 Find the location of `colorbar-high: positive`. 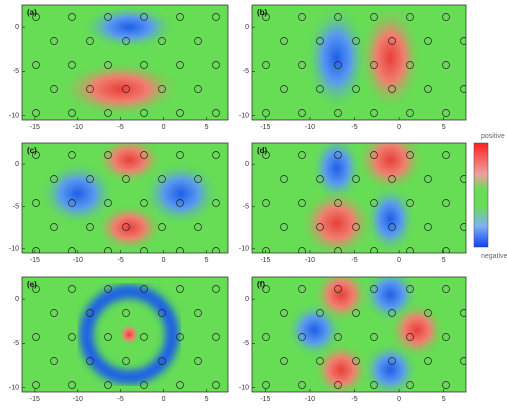

colorbar-high: positive is located at coordinates (493, 136).